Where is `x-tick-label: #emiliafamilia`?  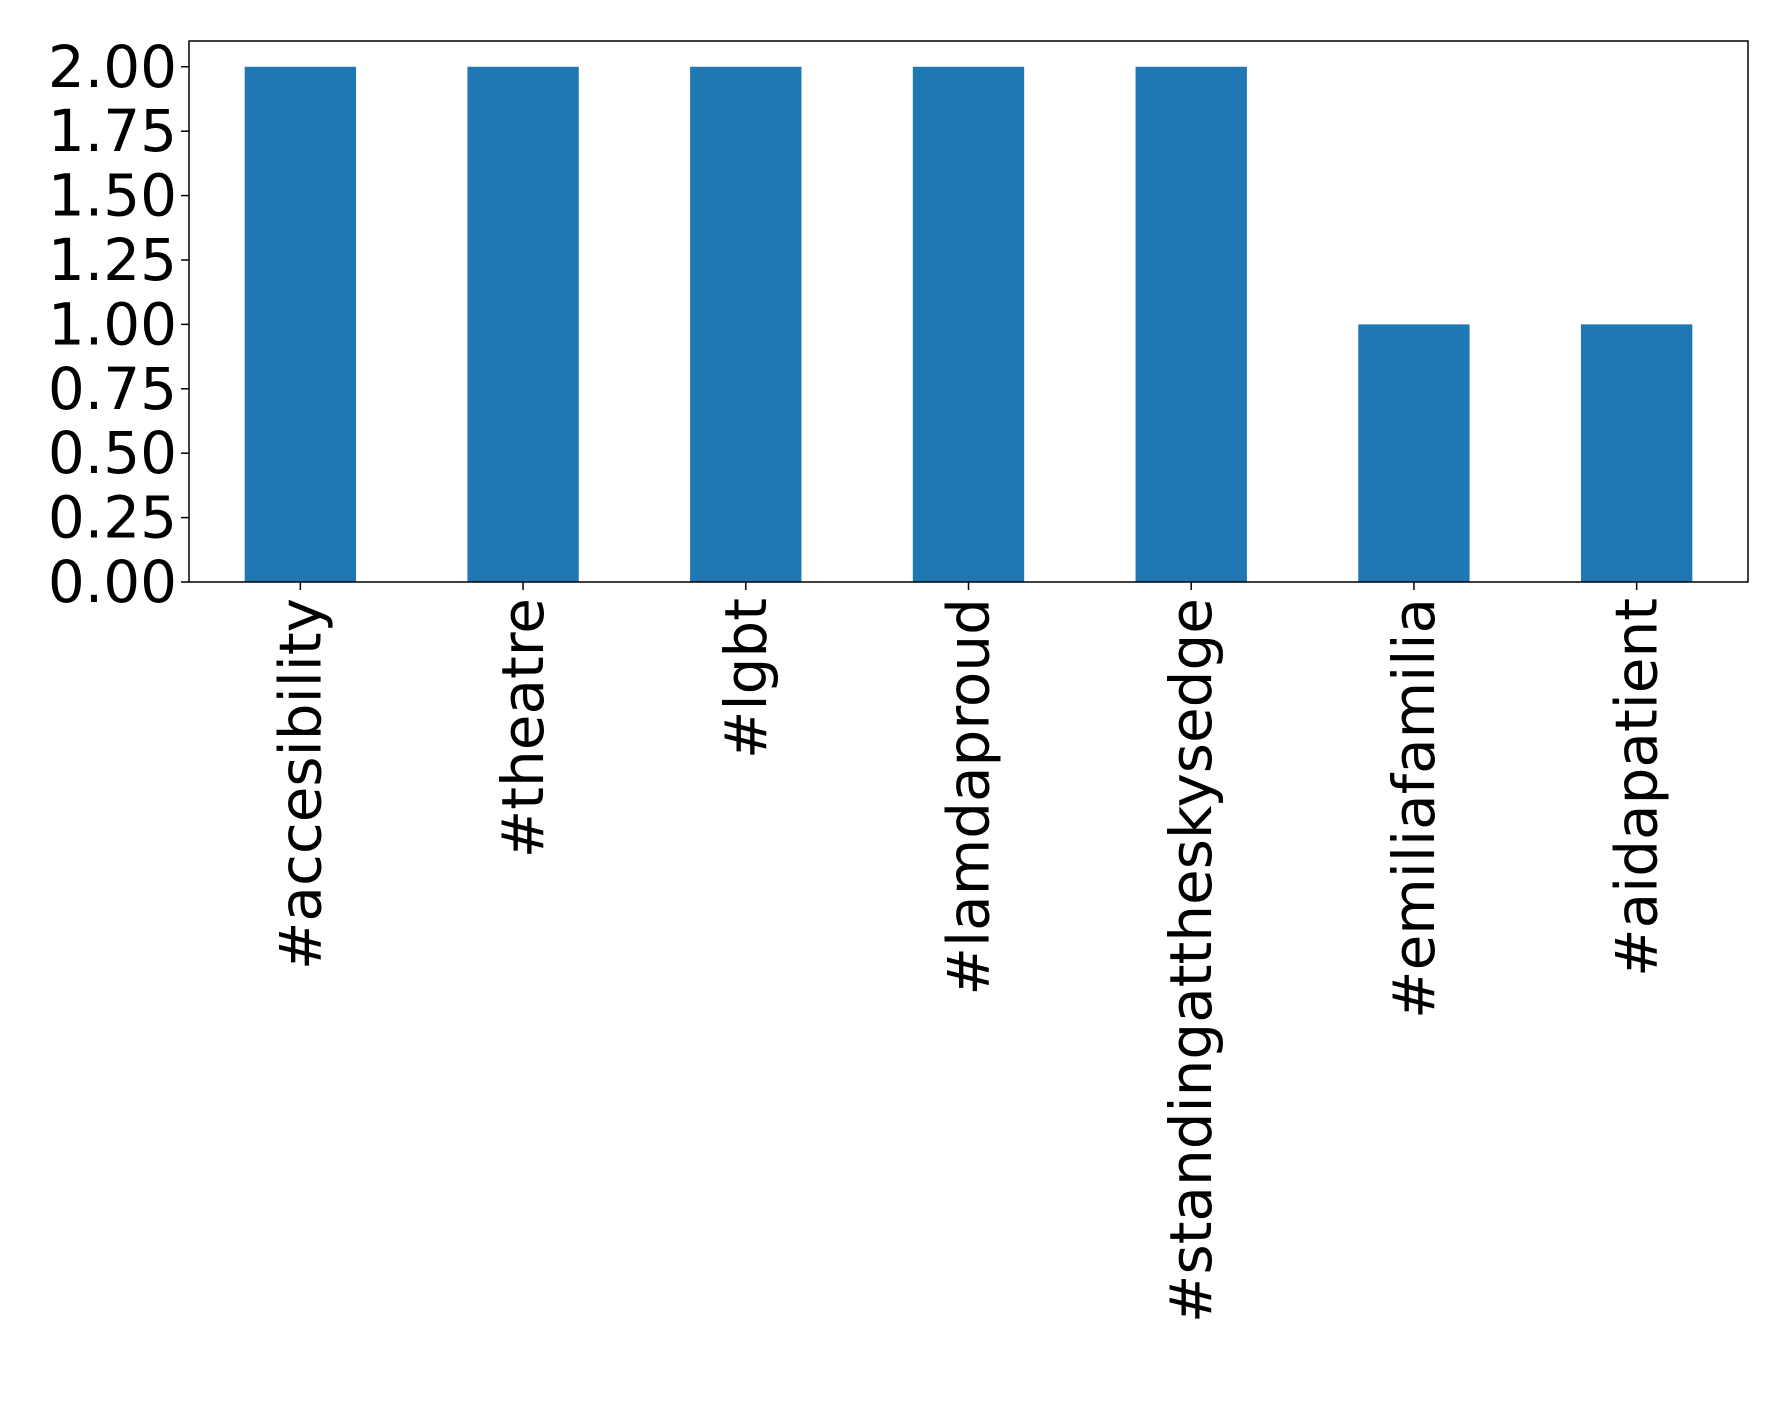
x-tick-label: #emiliafamilia is located at coordinates (1414, 808).